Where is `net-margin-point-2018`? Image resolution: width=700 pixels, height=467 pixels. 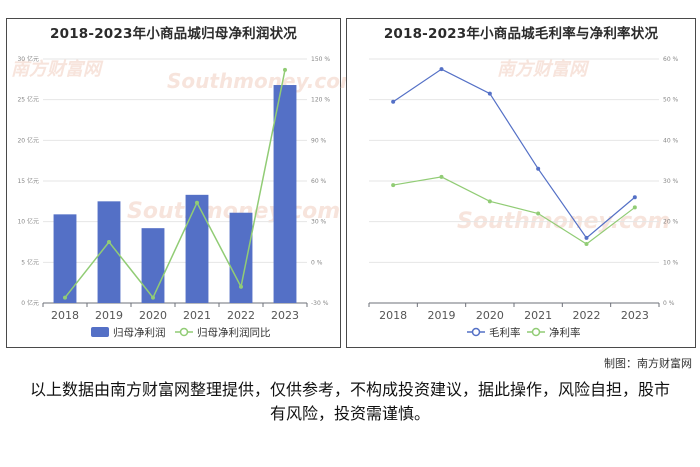 net-margin-point-2018 is located at coordinates (393, 185).